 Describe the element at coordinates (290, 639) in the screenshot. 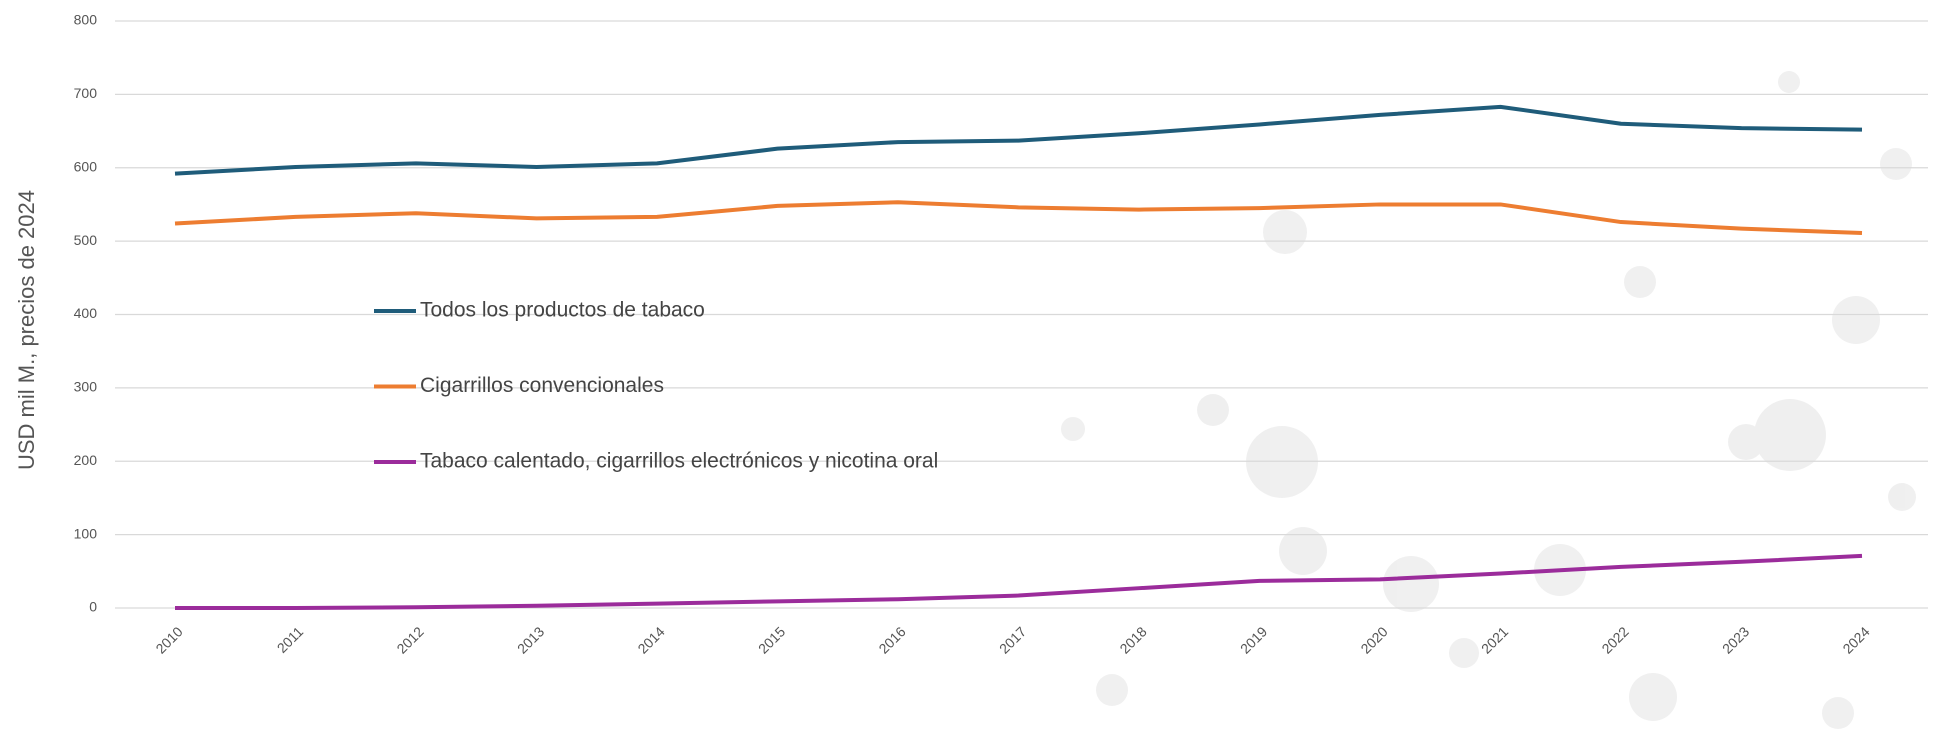

I see `x-tick-label: 2011` at that location.